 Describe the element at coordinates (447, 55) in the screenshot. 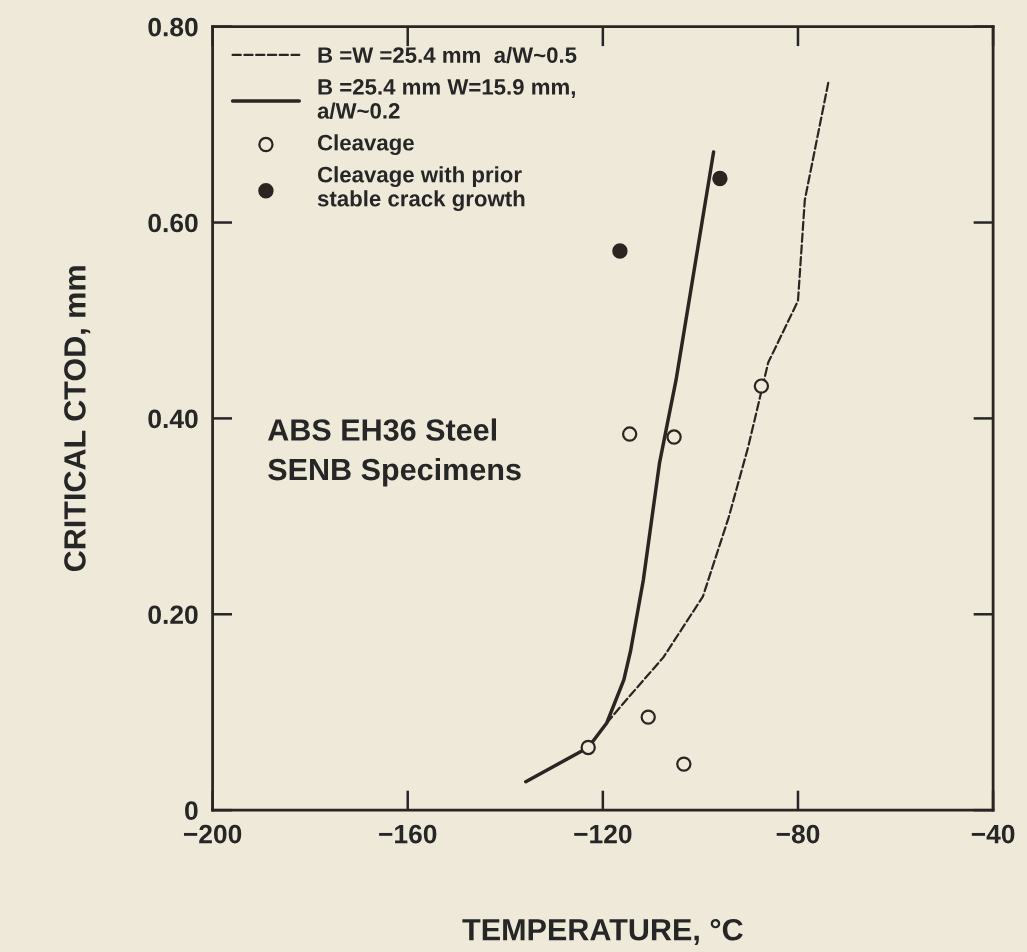

I see `legend-label: B =W =25.4 mm a/W~0.5` at that location.